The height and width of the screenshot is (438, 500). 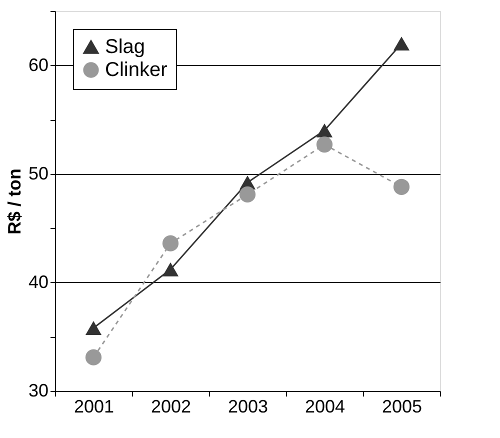 I want to click on x-tick-label: 2004, so click(x=325, y=406).